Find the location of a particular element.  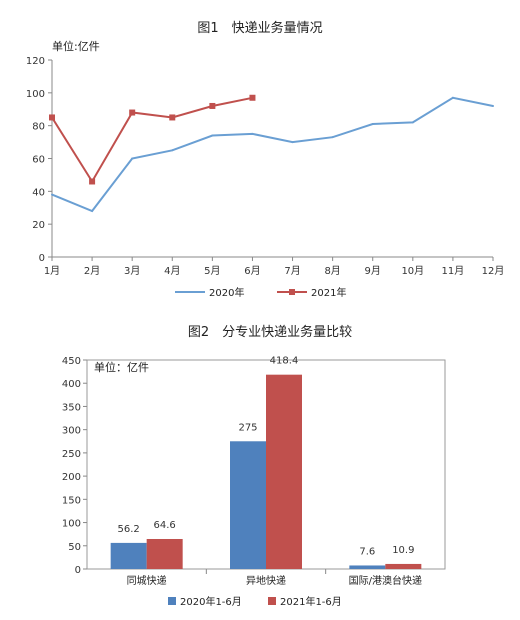

bar-chart-y-tick-label: 250 is located at coordinates (71, 454).